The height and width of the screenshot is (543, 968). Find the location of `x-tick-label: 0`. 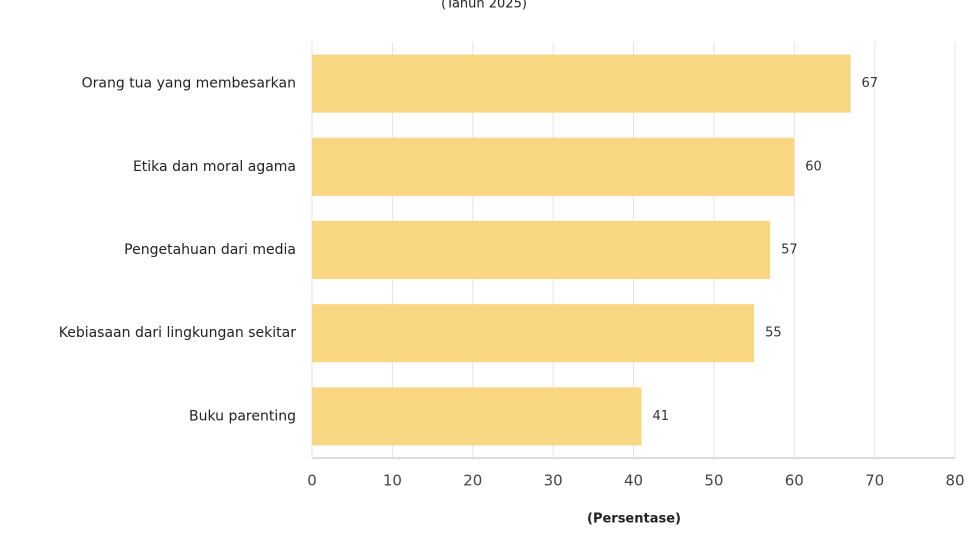

x-tick-label: 0 is located at coordinates (312, 481).